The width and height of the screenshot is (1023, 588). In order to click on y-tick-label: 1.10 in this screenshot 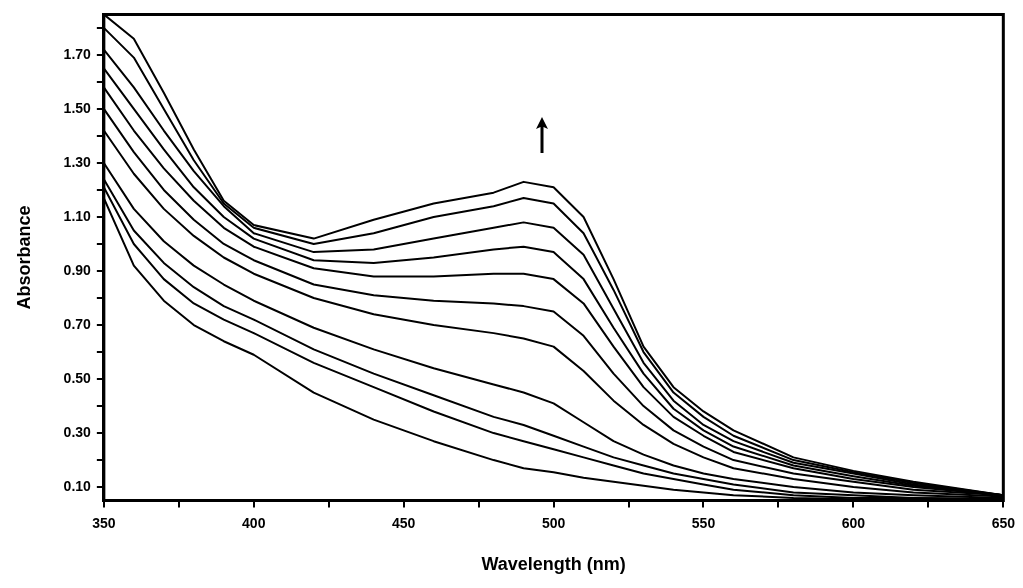, I will do `click(77, 215)`.